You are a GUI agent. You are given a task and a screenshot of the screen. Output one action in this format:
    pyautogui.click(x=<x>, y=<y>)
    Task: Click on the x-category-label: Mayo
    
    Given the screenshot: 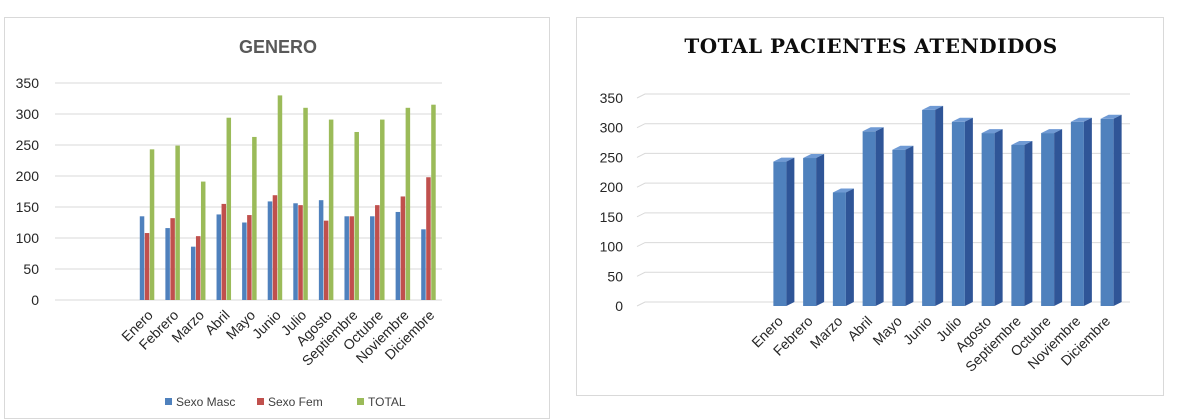 What is the action you would take?
    pyautogui.click(x=887, y=331)
    